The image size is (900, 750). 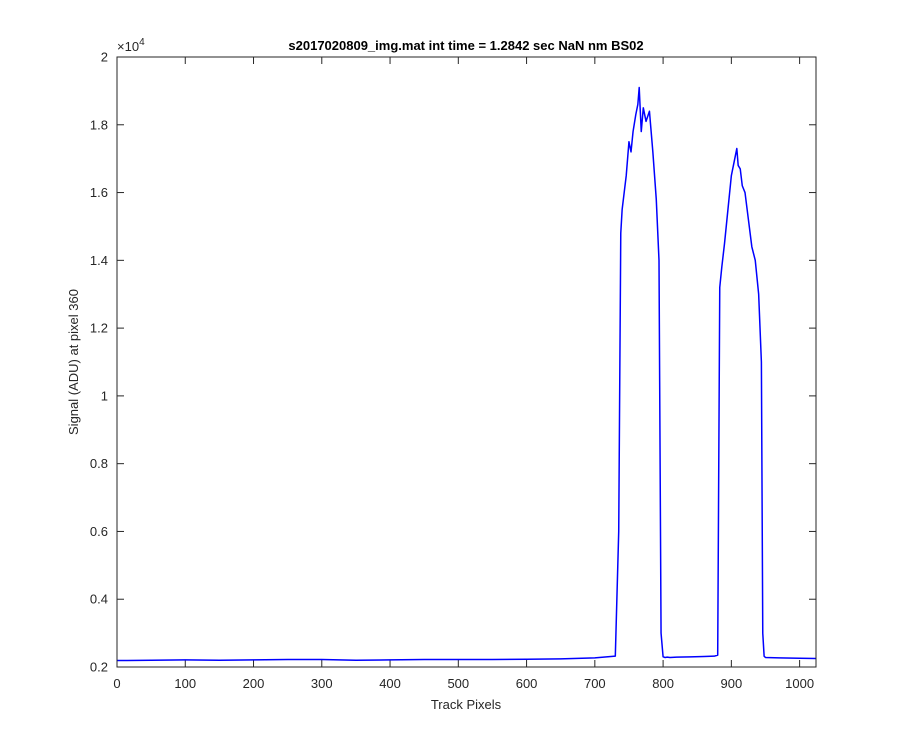 What do you see at coordinates (799, 683) in the screenshot?
I see `x-tick-label: 1000` at bounding box center [799, 683].